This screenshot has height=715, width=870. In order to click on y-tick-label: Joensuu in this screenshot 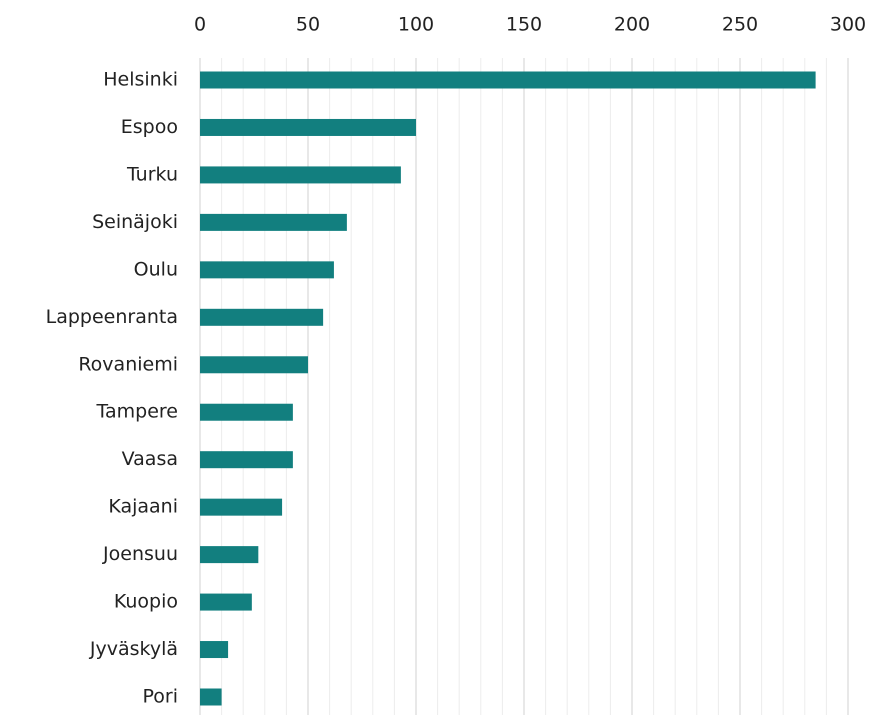, I will do `click(140, 554)`.